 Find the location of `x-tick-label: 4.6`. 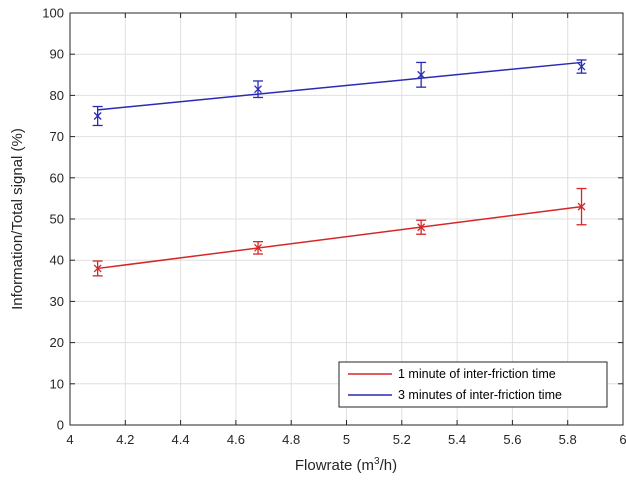

x-tick-label: 4.6 is located at coordinates (236, 439).